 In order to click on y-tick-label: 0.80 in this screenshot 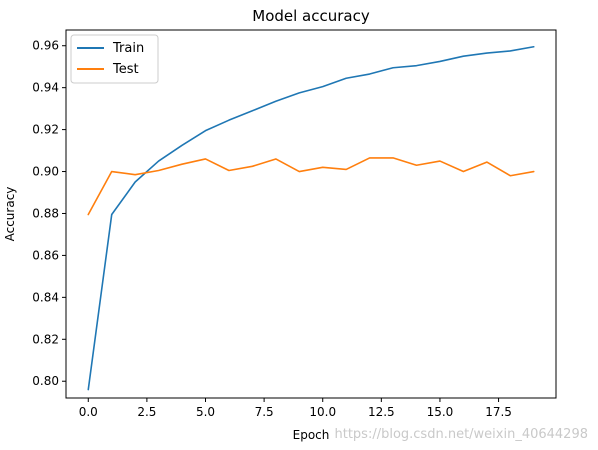, I will do `click(45, 381)`.